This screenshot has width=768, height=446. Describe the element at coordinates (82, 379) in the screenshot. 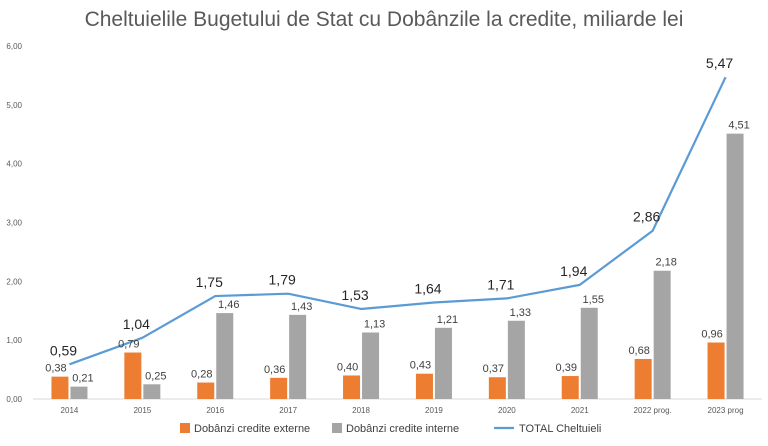

I see `data-label-internal: 0,21` at that location.